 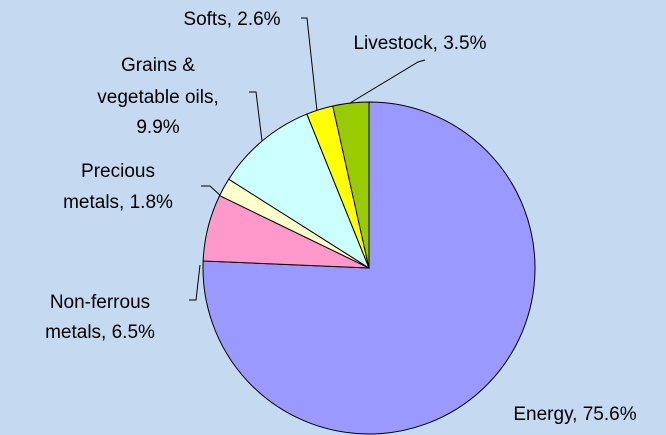 What do you see at coordinates (231, 19) in the screenshot?
I see `slice-label: Softs, 2.6%` at bounding box center [231, 19].